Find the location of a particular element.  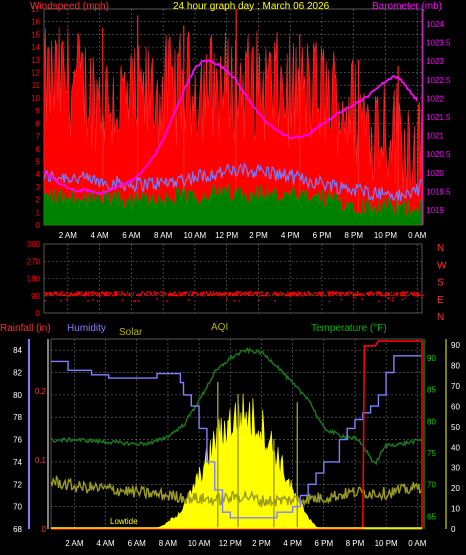

barometer-y-tick-label: 1022.5 is located at coordinates (438, 80).